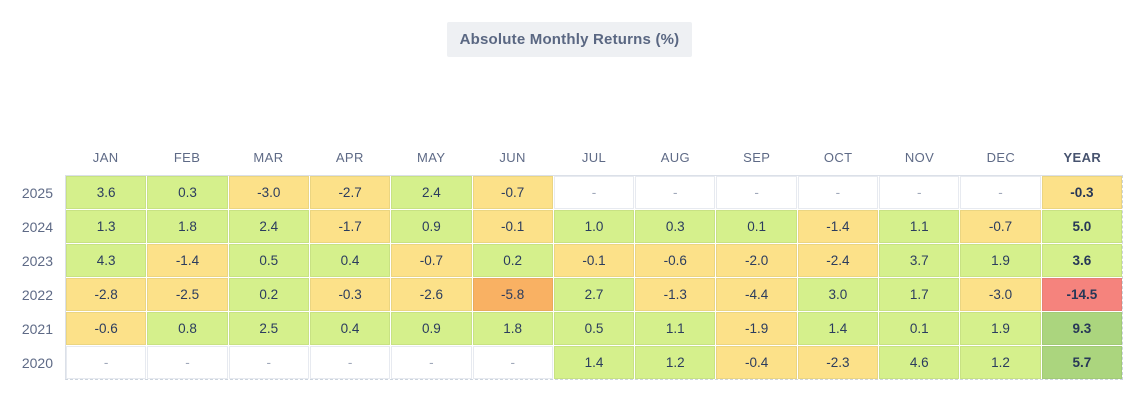 This screenshot has width=1139, height=400. I want to click on cell-2023-sep: -2.0, so click(756, 260).